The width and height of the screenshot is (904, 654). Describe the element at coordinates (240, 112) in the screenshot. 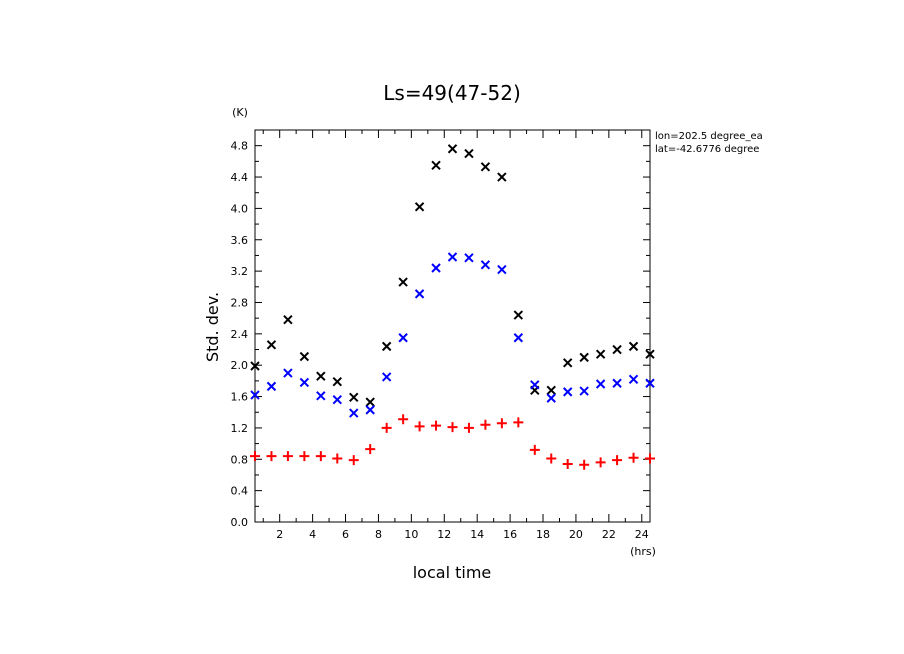

I see `y-axis-unit: (K)` at that location.